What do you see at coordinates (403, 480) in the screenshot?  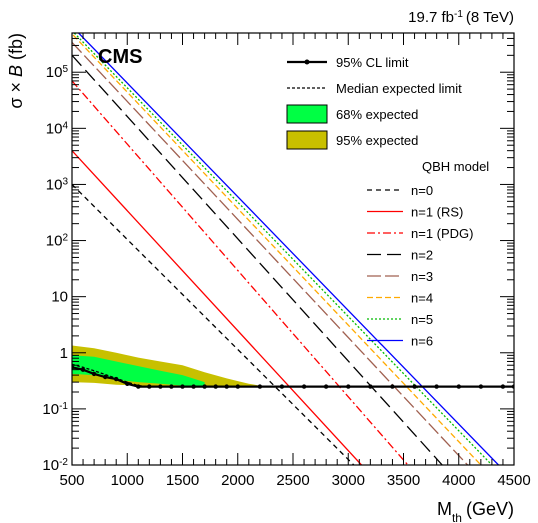 I see `x-tick-label: 3500` at bounding box center [403, 480].